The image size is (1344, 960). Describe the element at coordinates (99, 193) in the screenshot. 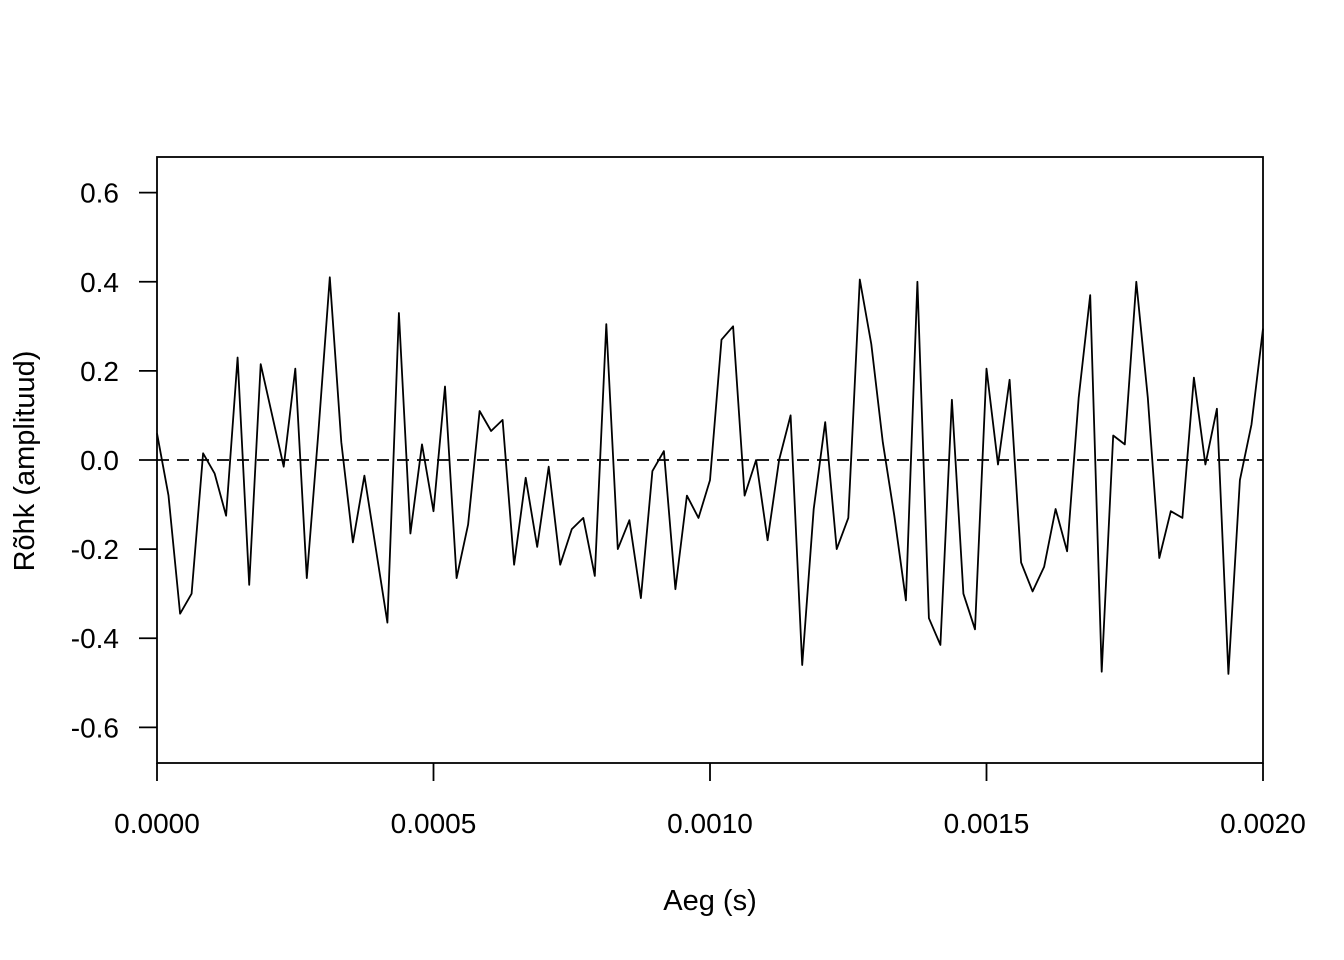

I see `y-tick-label-0: 0.6` at that location.